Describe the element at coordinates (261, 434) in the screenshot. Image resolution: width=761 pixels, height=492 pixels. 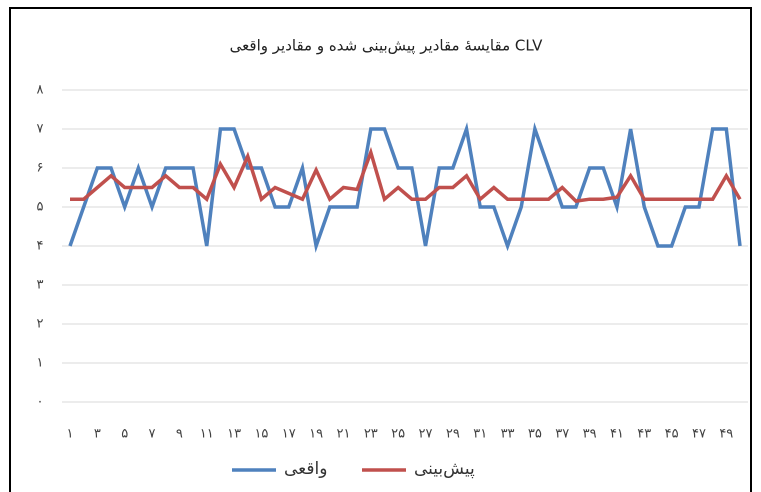
I see `x-tick-label: ۱۵` at that location.